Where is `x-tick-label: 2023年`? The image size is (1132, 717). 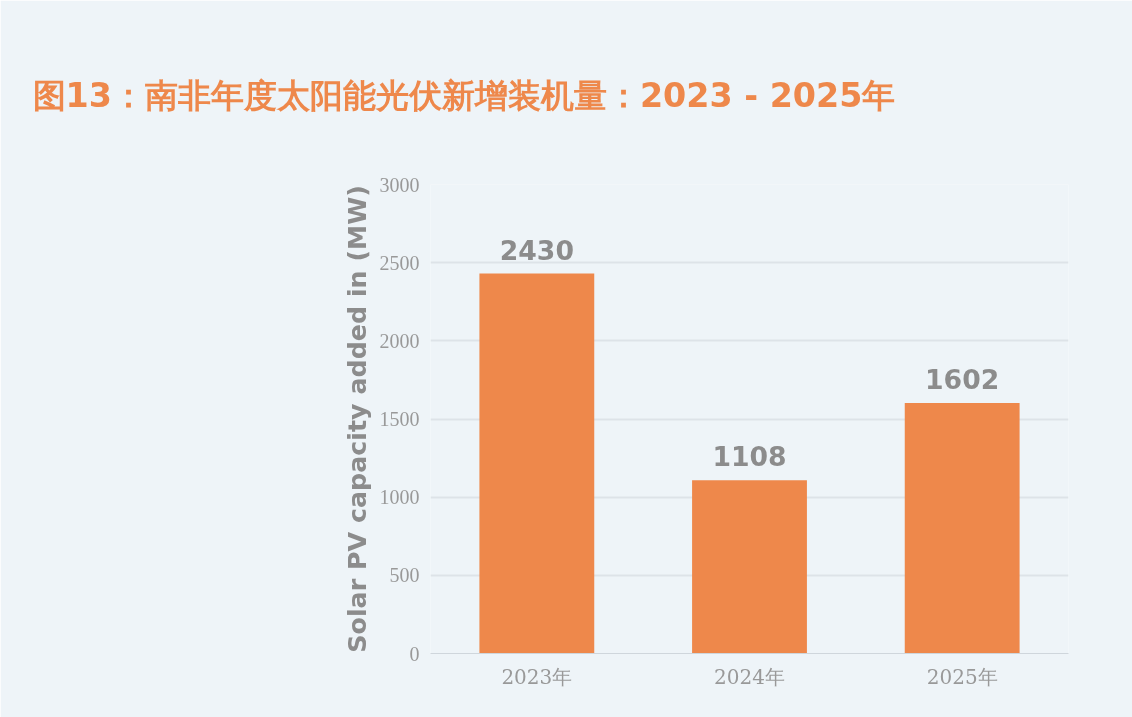
x-tick-label: 2023年 is located at coordinates (537, 676).